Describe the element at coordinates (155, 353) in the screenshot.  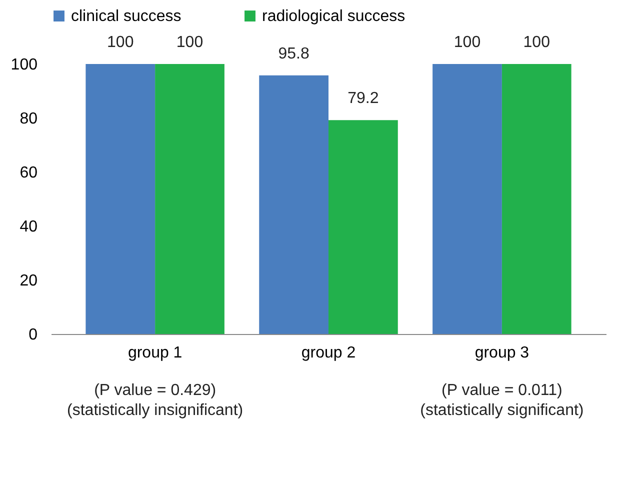
I see `x-tick-label: group 1` at that location.